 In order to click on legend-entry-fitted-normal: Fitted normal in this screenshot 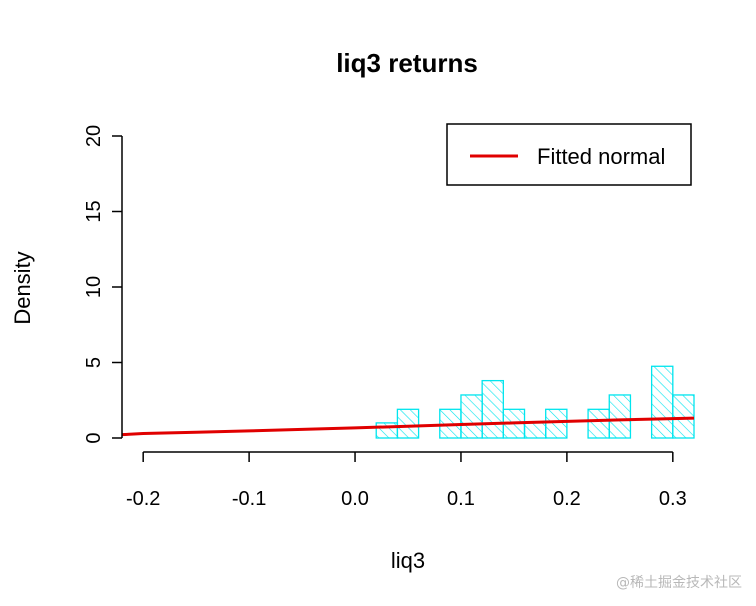, I will do `click(601, 156)`.